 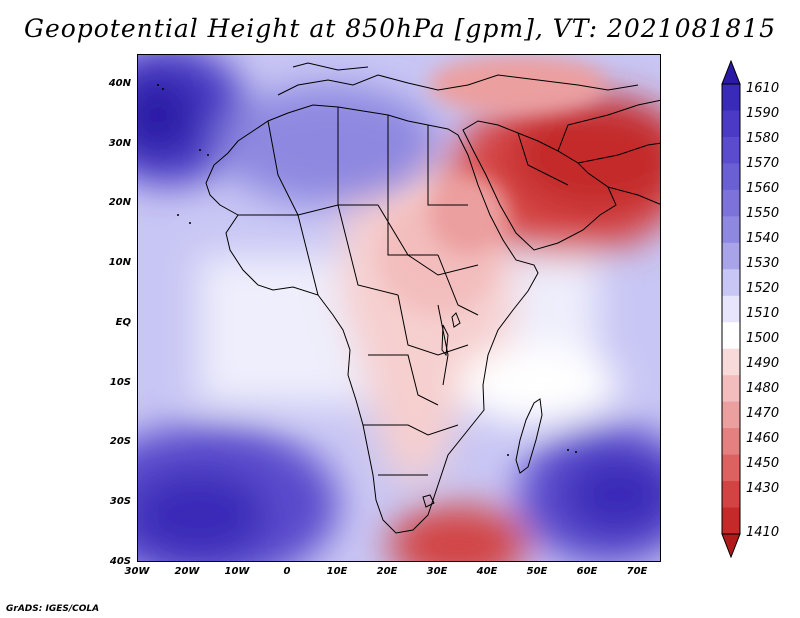 What do you see at coordinates (537, 571) in the screenshot?
I see `x-tick-50e: 50E` at bounding box center [537, 571].